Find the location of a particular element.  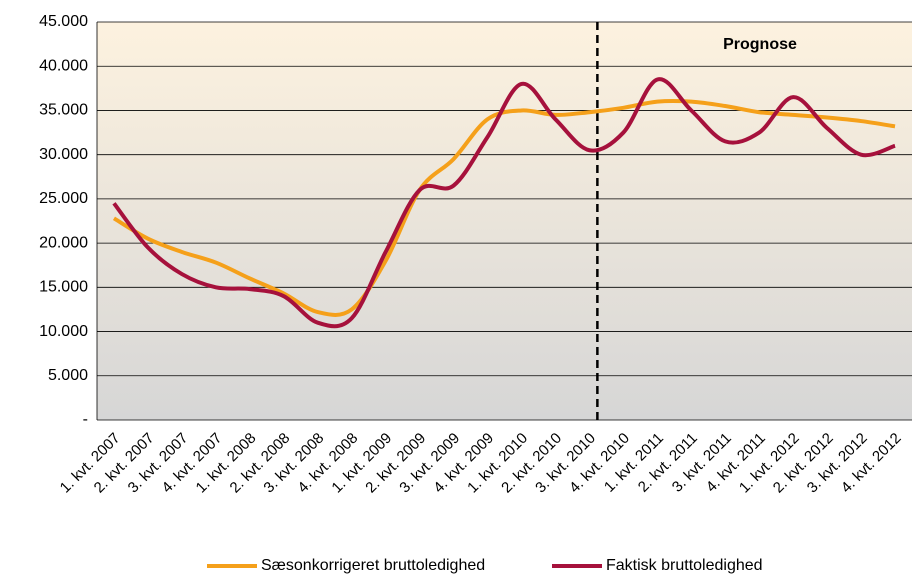

y-tick-label: 25.000 is located at coordinates (63, 198).